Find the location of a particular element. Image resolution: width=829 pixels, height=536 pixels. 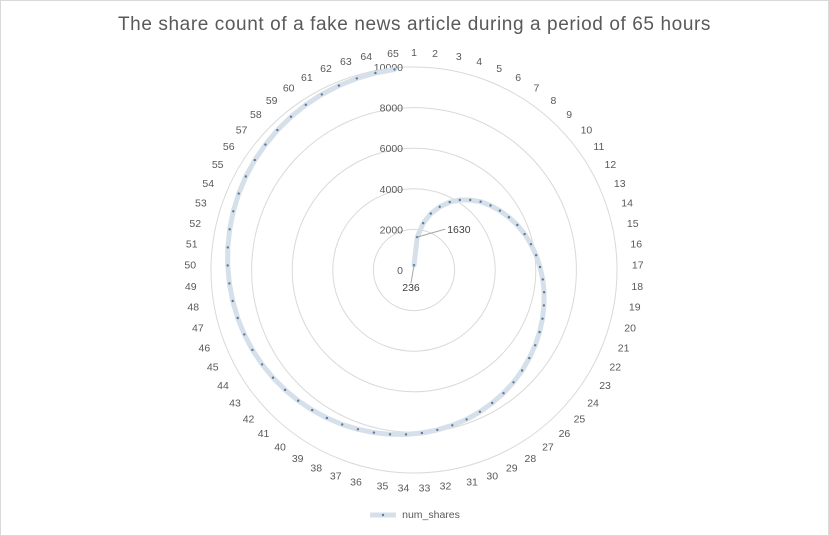

category-label-13: 13 is located at coordinates (620, 184).